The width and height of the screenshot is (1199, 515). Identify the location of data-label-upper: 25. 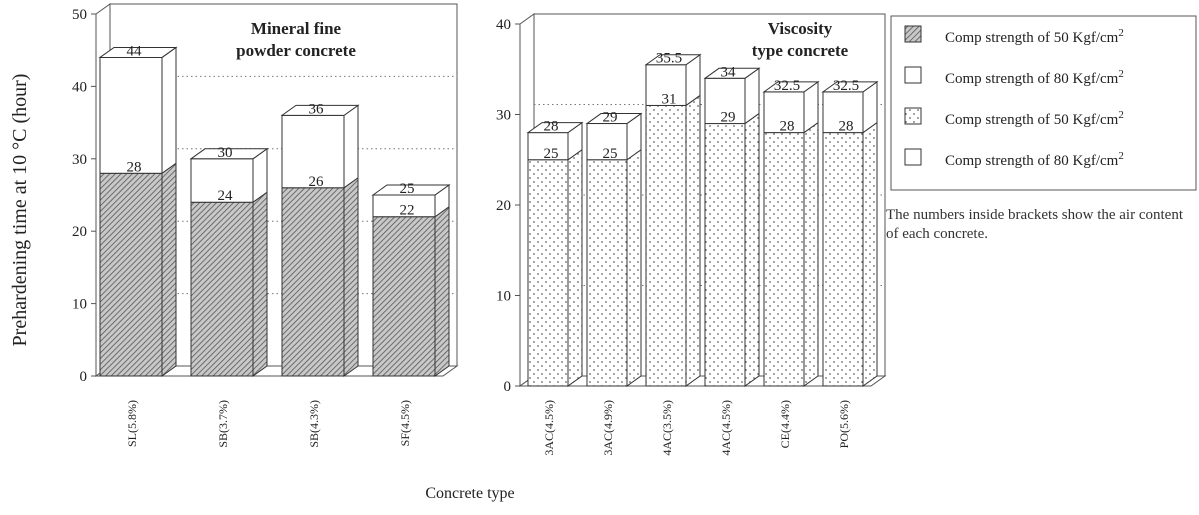
(407, 189).